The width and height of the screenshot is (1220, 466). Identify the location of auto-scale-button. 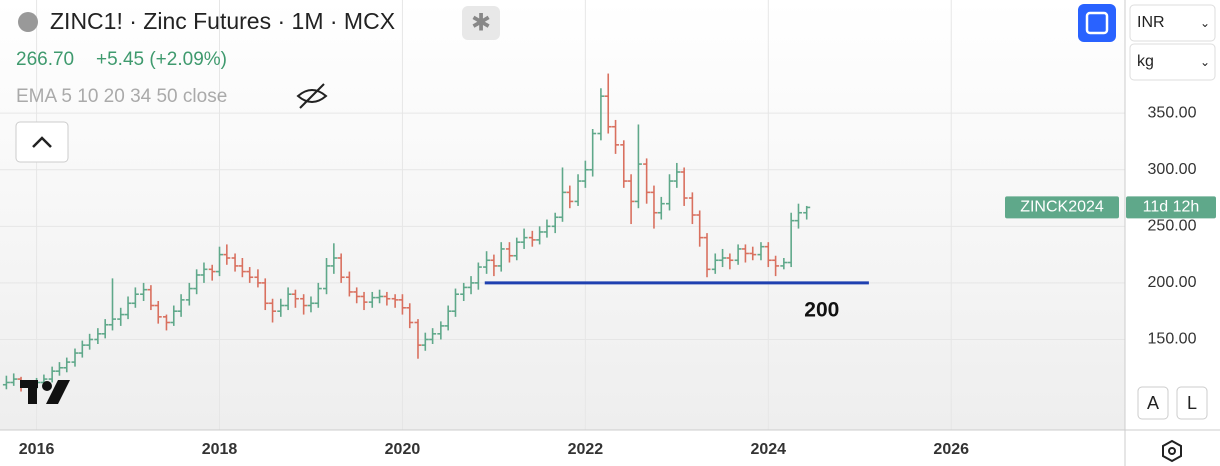
(1153, 403).